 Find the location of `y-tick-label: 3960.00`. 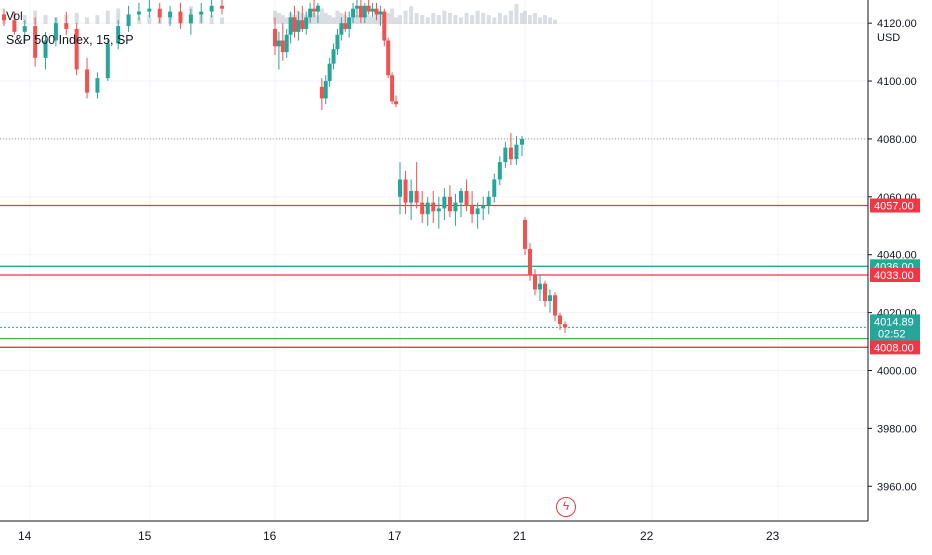

y-tick-label: 3960.00 is located at coordinates (897, 487).